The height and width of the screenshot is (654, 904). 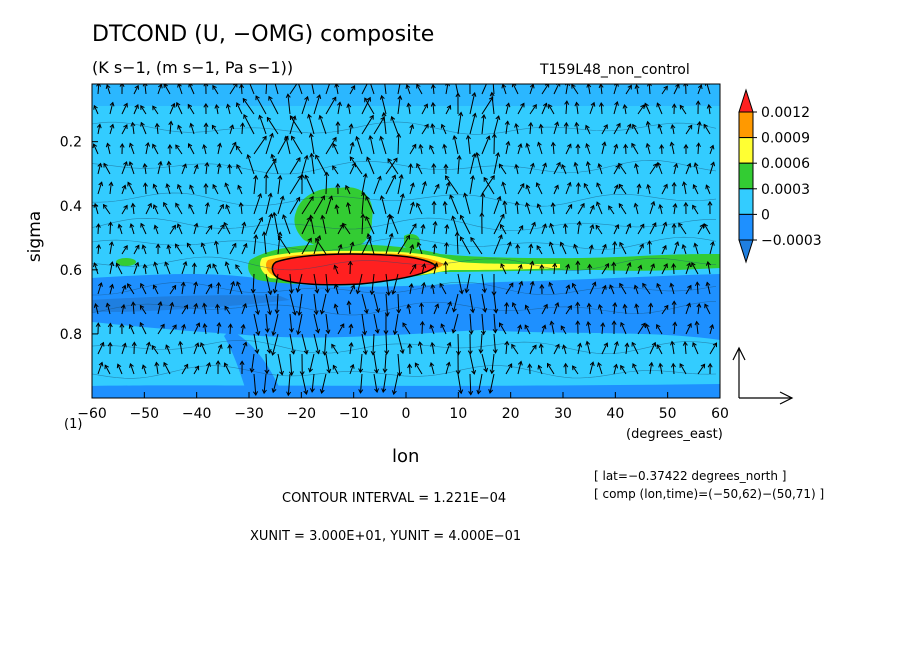 What do you see at coordinates (354, 414) in the screenshot?
I see `x-tick-label: −10` at bounding box center [354, 414].